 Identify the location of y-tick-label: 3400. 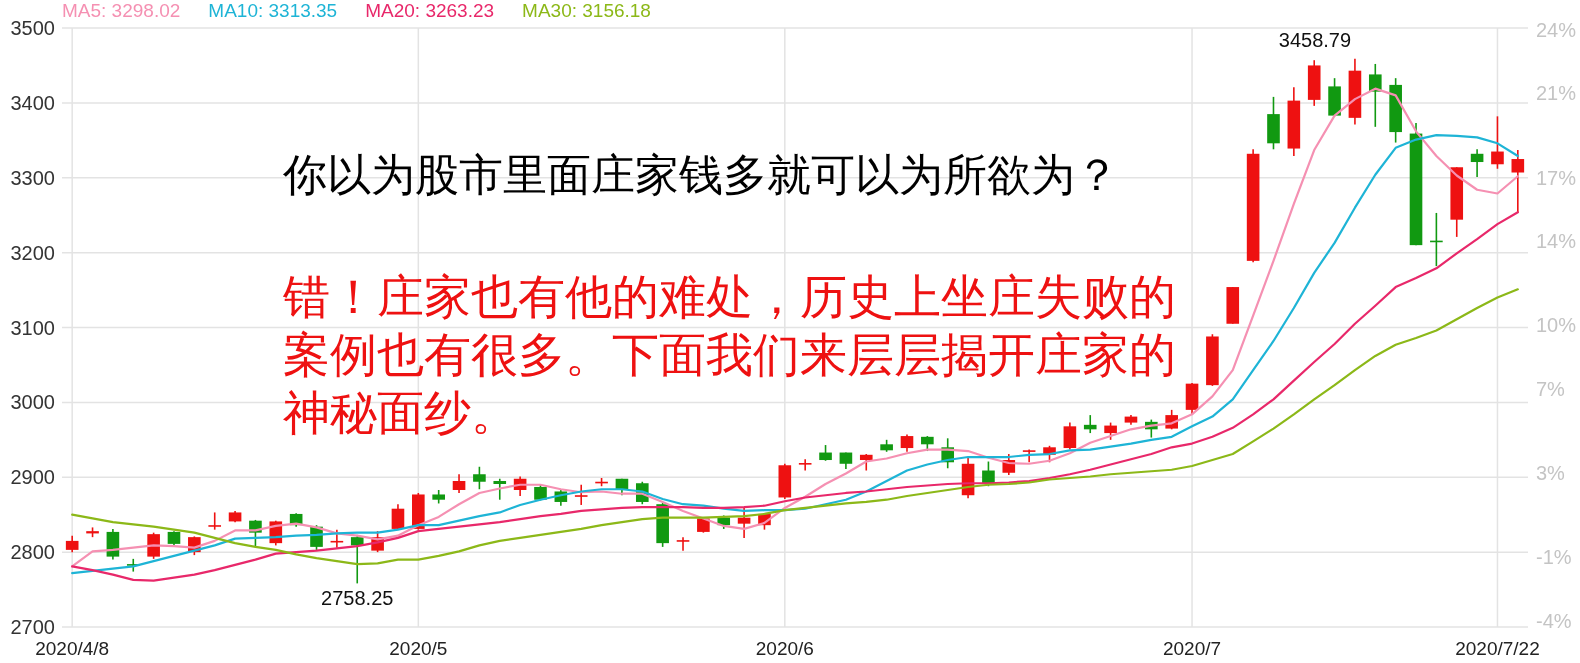
(32, 102).